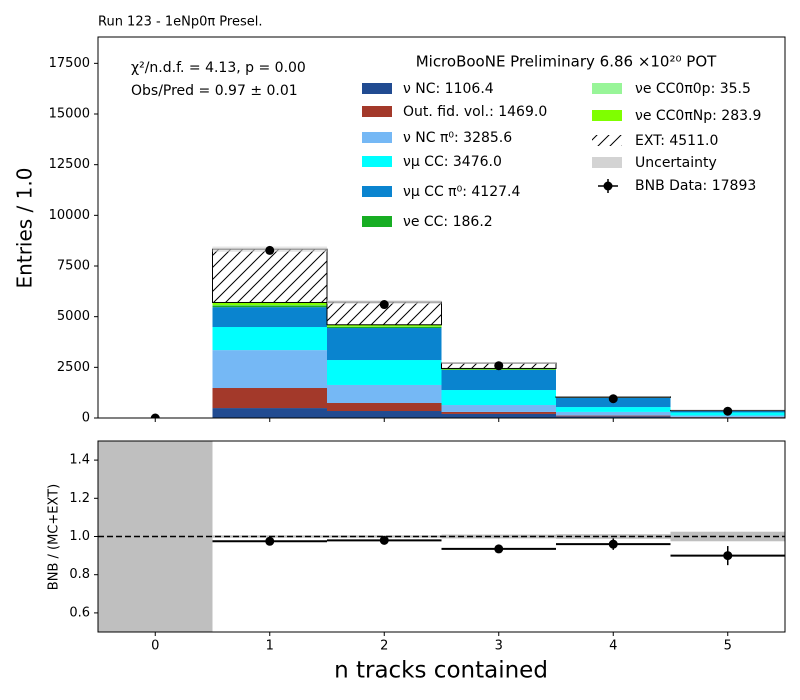 The width and height of the screenshot is (800, 700). Describe the element at coordinates (180, 22) in the screenshot. I see `corner-label: Run 123 - 1eNp0π Presel.` at that location.